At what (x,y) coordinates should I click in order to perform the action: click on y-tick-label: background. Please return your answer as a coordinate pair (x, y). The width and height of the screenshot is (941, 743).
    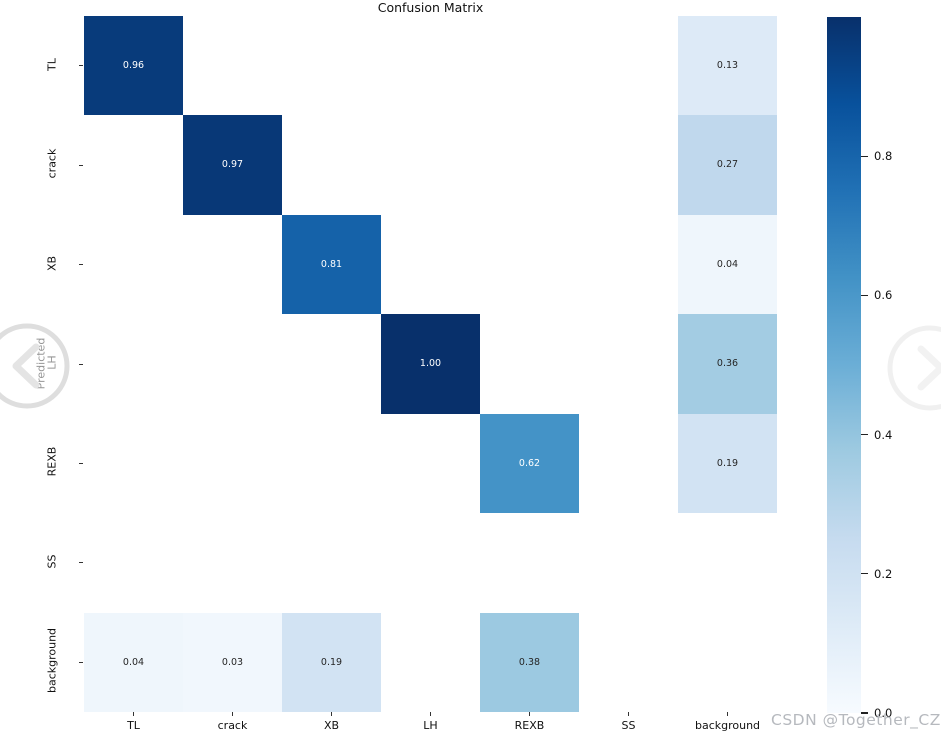
    Looking at the image, I should click on (52, 661).